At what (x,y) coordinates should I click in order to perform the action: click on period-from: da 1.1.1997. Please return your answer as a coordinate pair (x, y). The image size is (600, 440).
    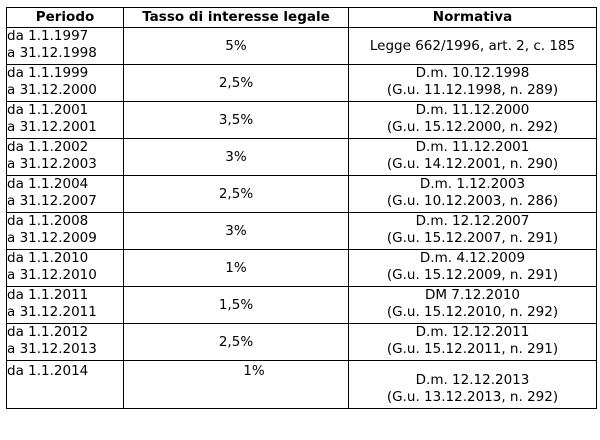
    Looking at the image, I should click on (48, 36).